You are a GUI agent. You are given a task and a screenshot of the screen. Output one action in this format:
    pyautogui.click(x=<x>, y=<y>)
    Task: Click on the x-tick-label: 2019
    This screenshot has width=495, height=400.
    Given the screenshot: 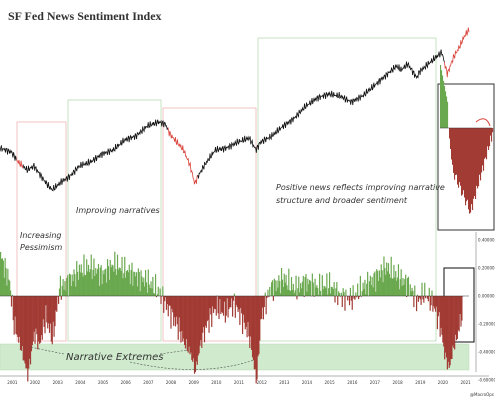 What is the action you would take?
    pyautogui.click(x=420, y=382)
    